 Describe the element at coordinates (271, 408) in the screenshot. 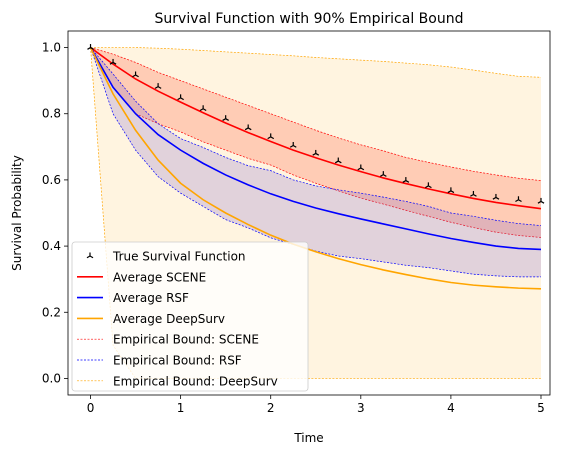

I see `x-tick-label: 2` at that location.